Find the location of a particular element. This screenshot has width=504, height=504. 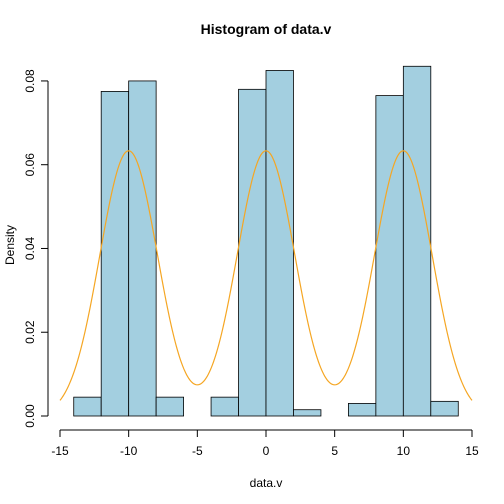

x-tick-label: 15 is located at coordinates (472, 451).